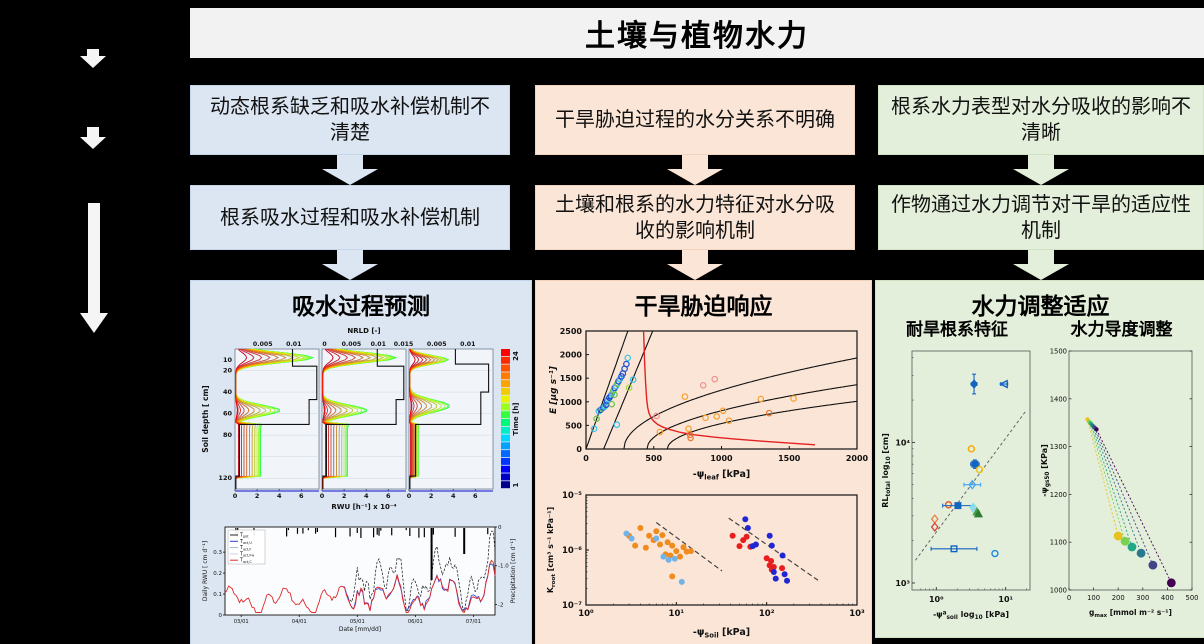  Describe the element at coordinates (1142, 598) in the screenshot. I see `svg-text: 300` at that location.